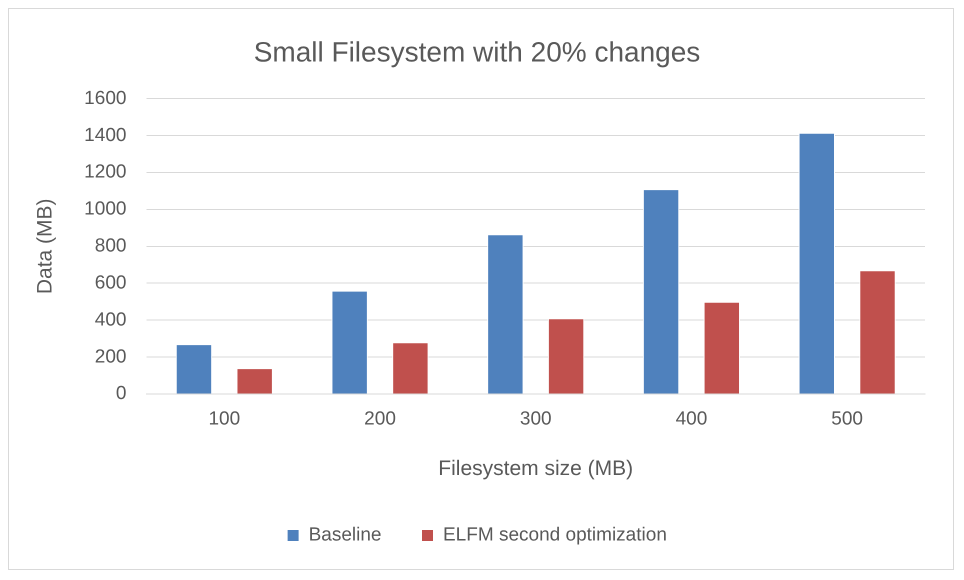 This screenshot has height=580, width=964. I want to click on x-tick-label: 200, so click(380, 419).